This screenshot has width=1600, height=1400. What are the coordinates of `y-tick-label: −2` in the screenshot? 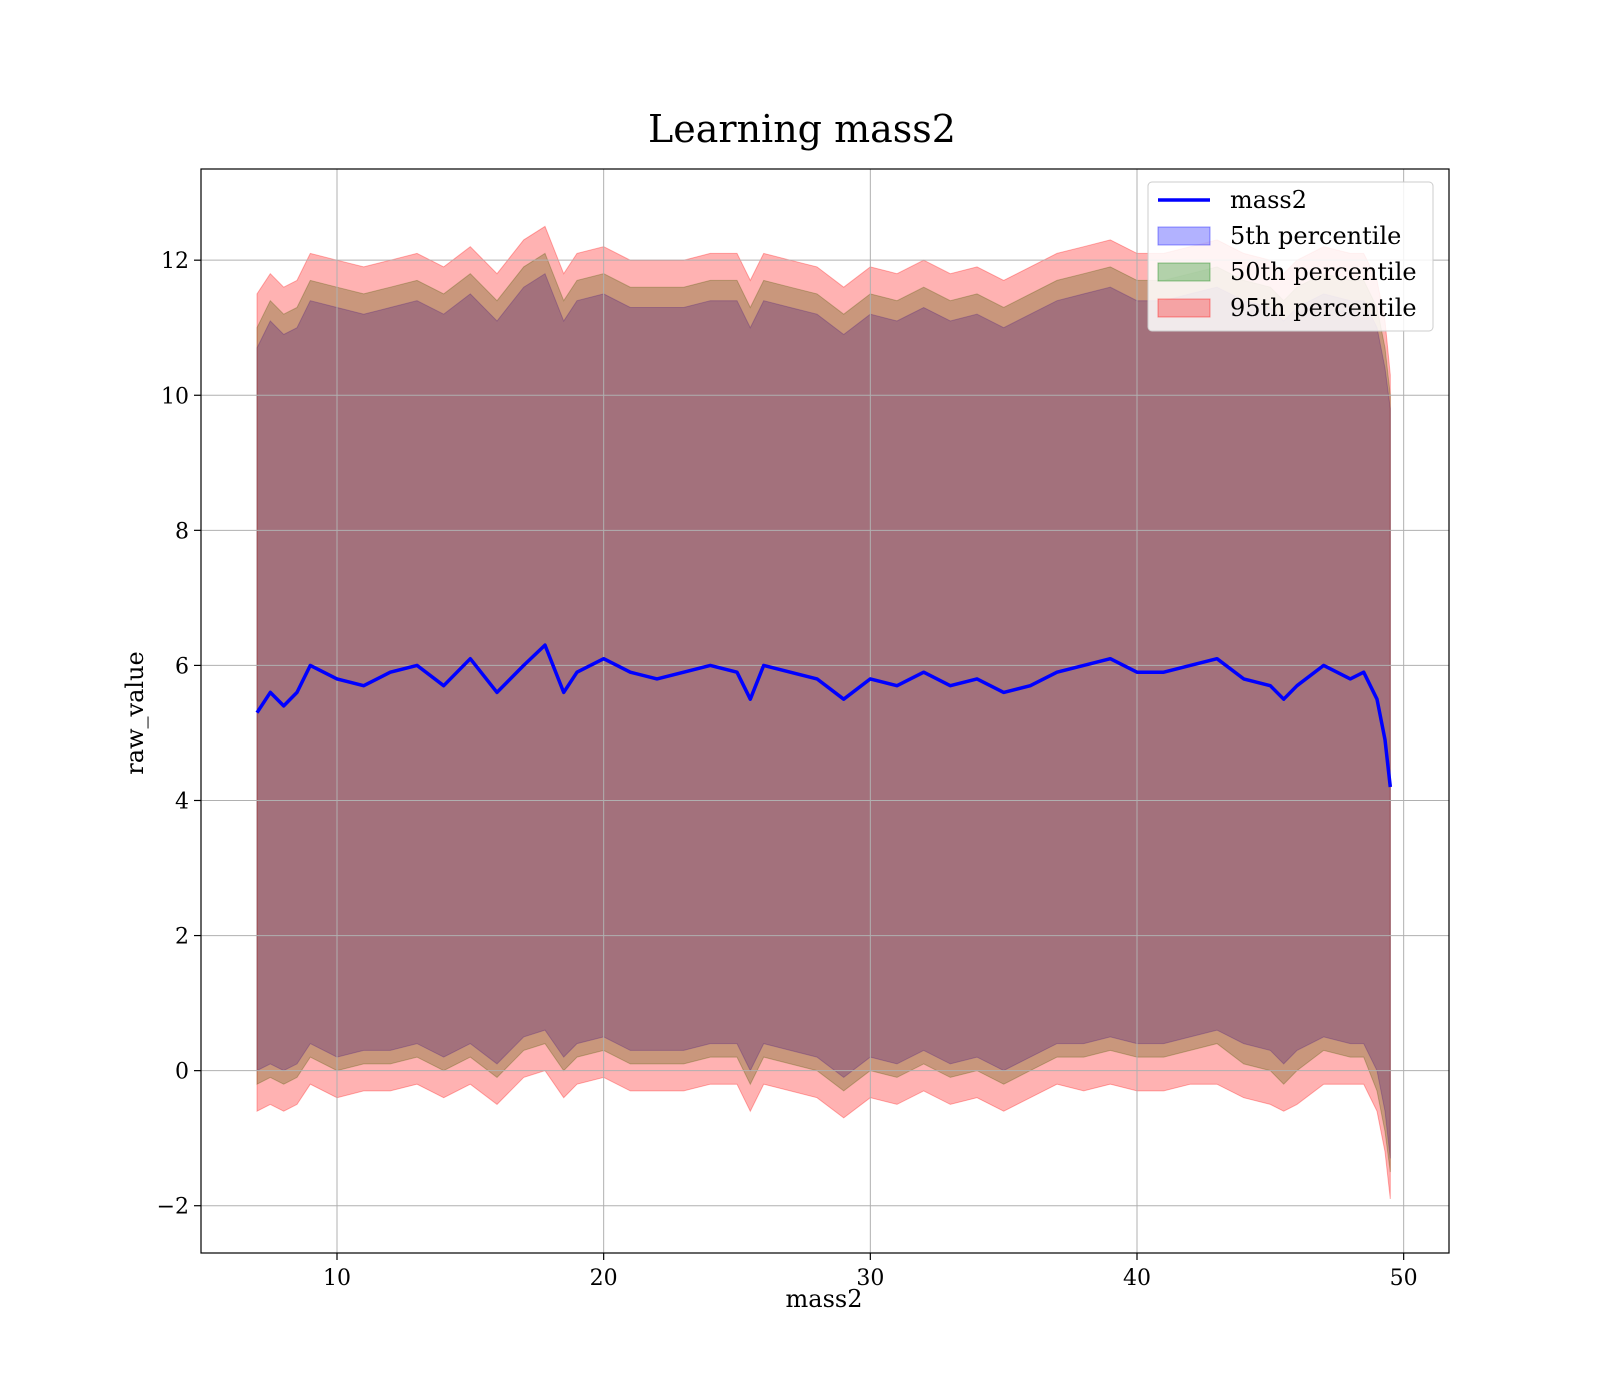 It's located at (173, 1207).